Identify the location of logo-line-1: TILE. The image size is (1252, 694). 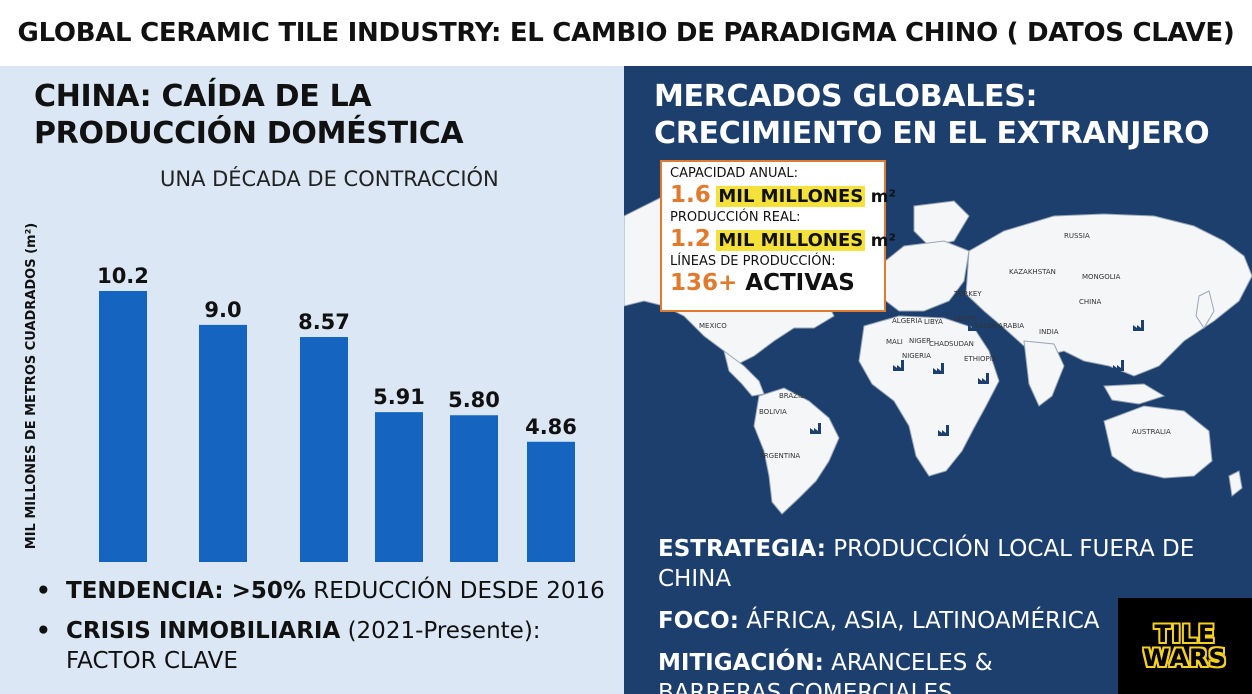
(1185, 634).